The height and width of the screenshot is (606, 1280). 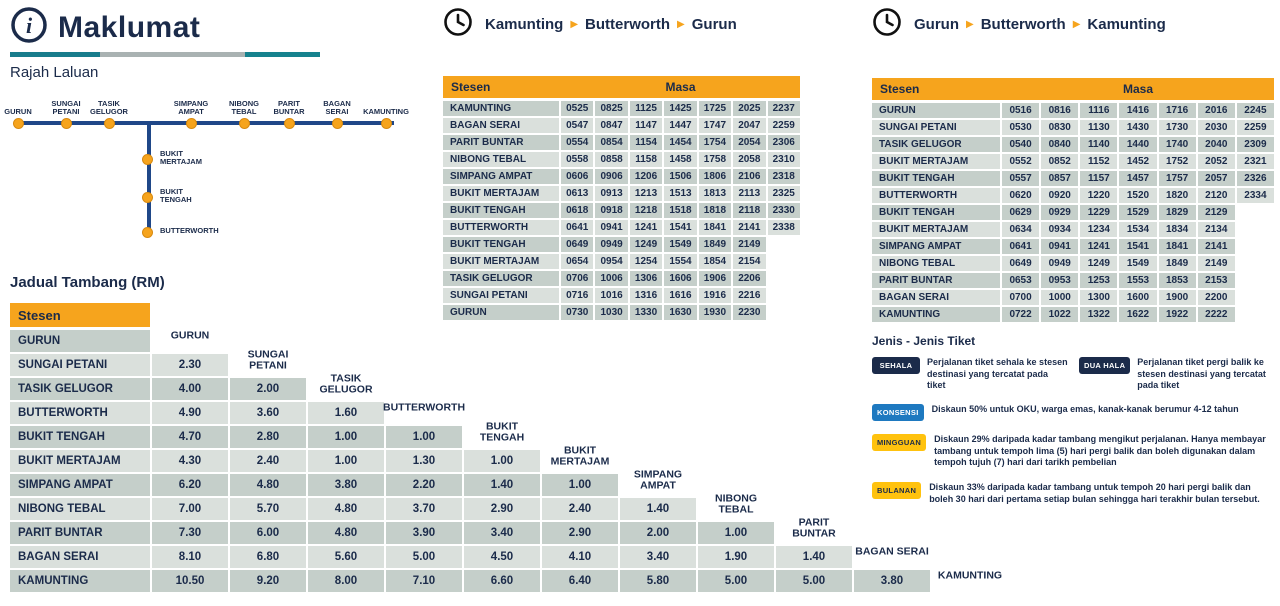 What do you see at coordinates (899, 443) in the screenshot?
I see `mingguan-badge: MINGGUAN` at bounding box center [899, 443].